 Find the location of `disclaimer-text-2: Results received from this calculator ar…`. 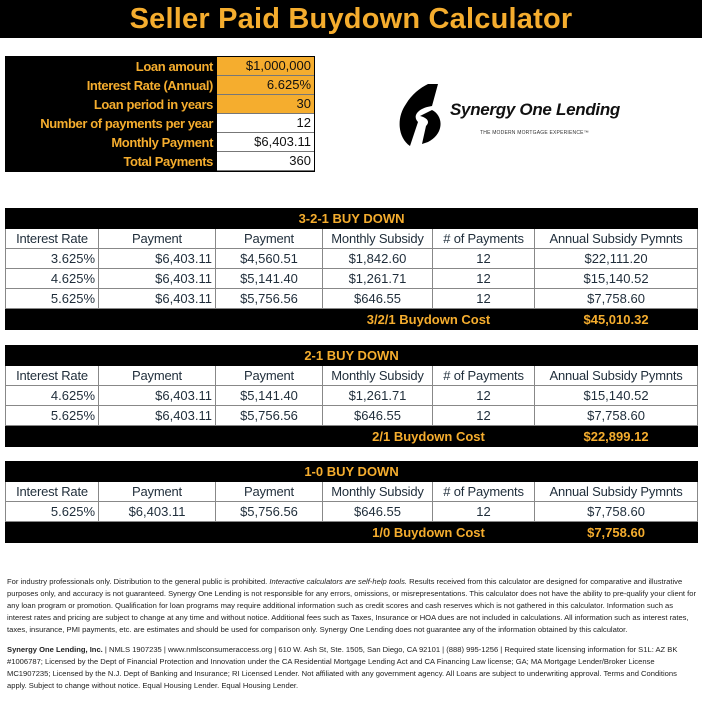

disclaimer-text-2: Results received from this calculator ar… is located at coordinates (352, 605).